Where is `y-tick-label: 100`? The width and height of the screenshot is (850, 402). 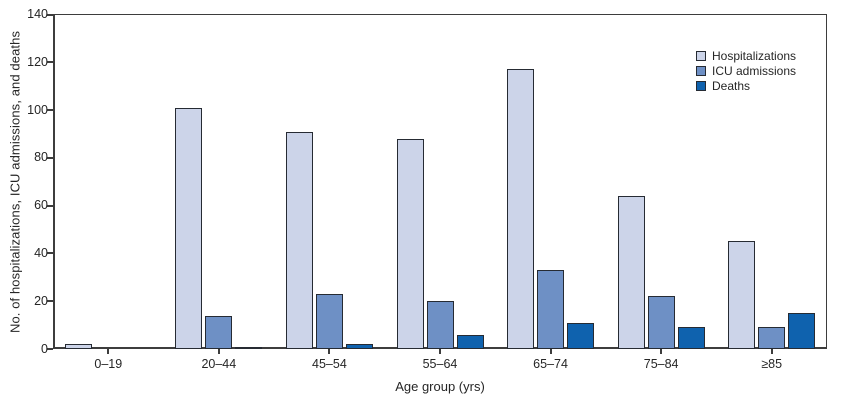 y-tick-label: 100 is located at coordinates (37, 109).